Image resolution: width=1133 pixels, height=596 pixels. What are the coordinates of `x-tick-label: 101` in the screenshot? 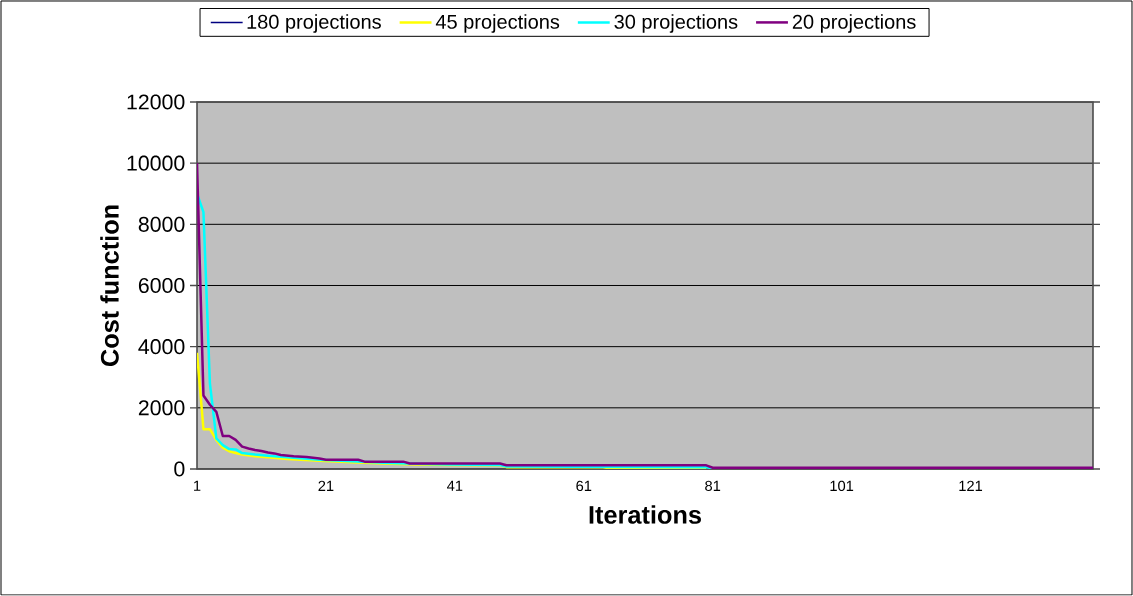 It's located at (842, 486).